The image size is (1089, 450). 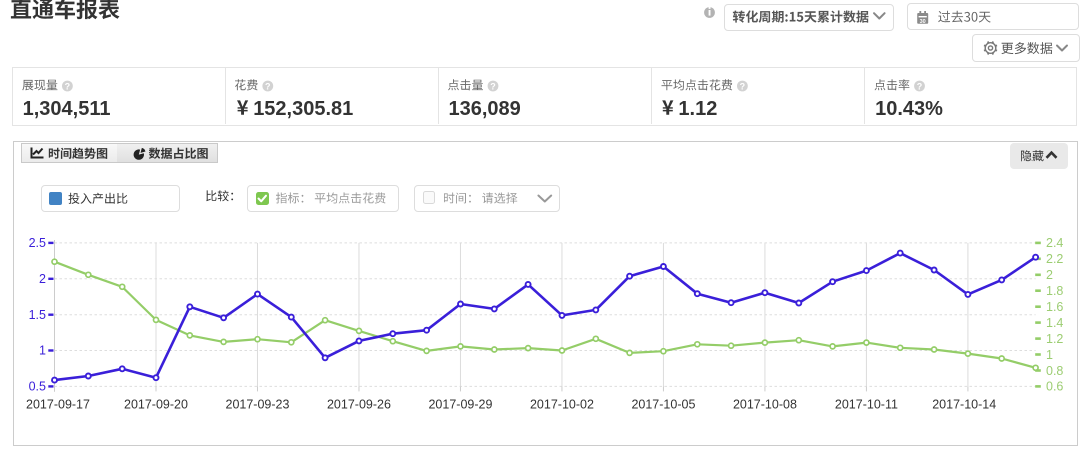 I want to click on svg-text: 30, so click(x=923, y=22).